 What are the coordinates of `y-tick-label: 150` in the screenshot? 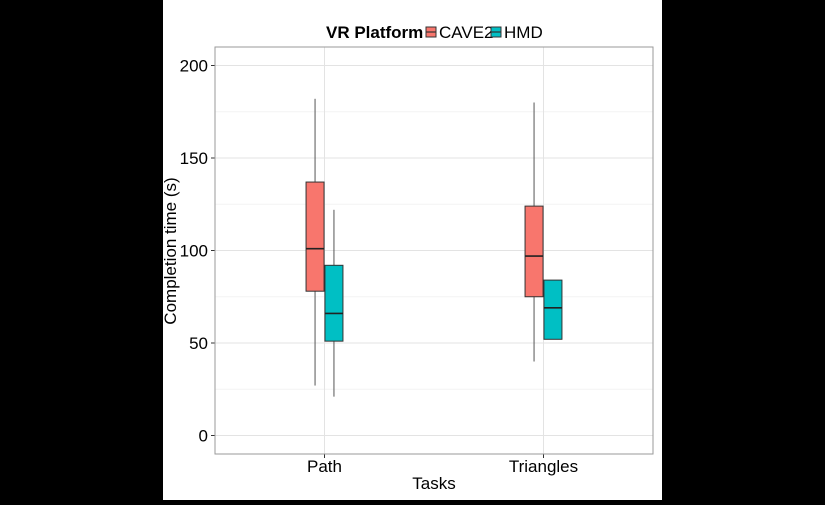 It's located at (194, 158).